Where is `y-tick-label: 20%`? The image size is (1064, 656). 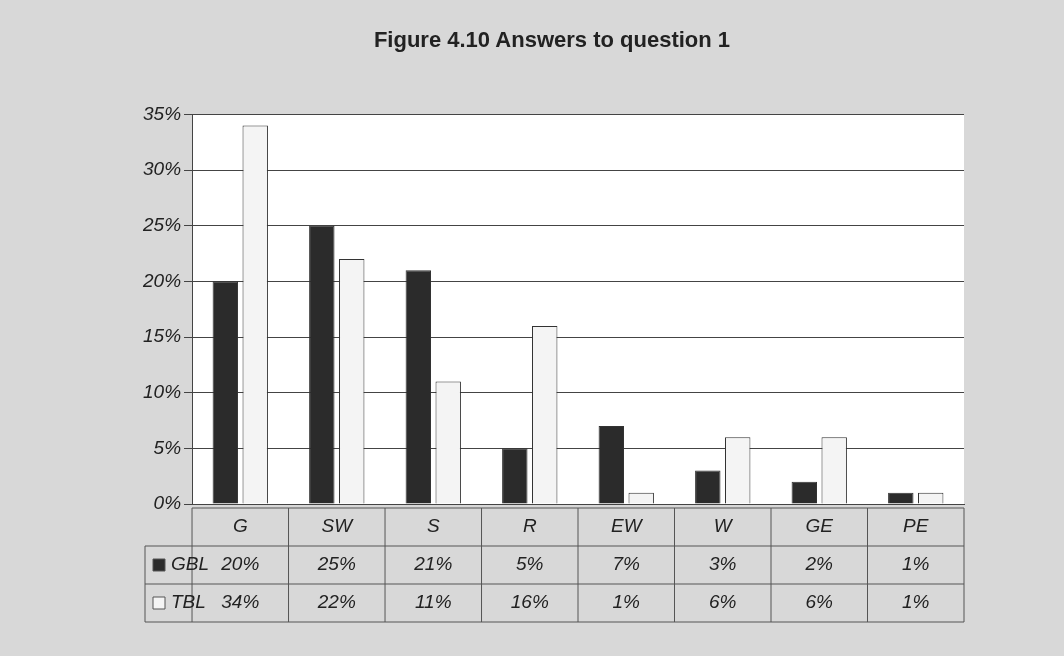
y-tick-label: 20% is located at coordinates (162, 280).